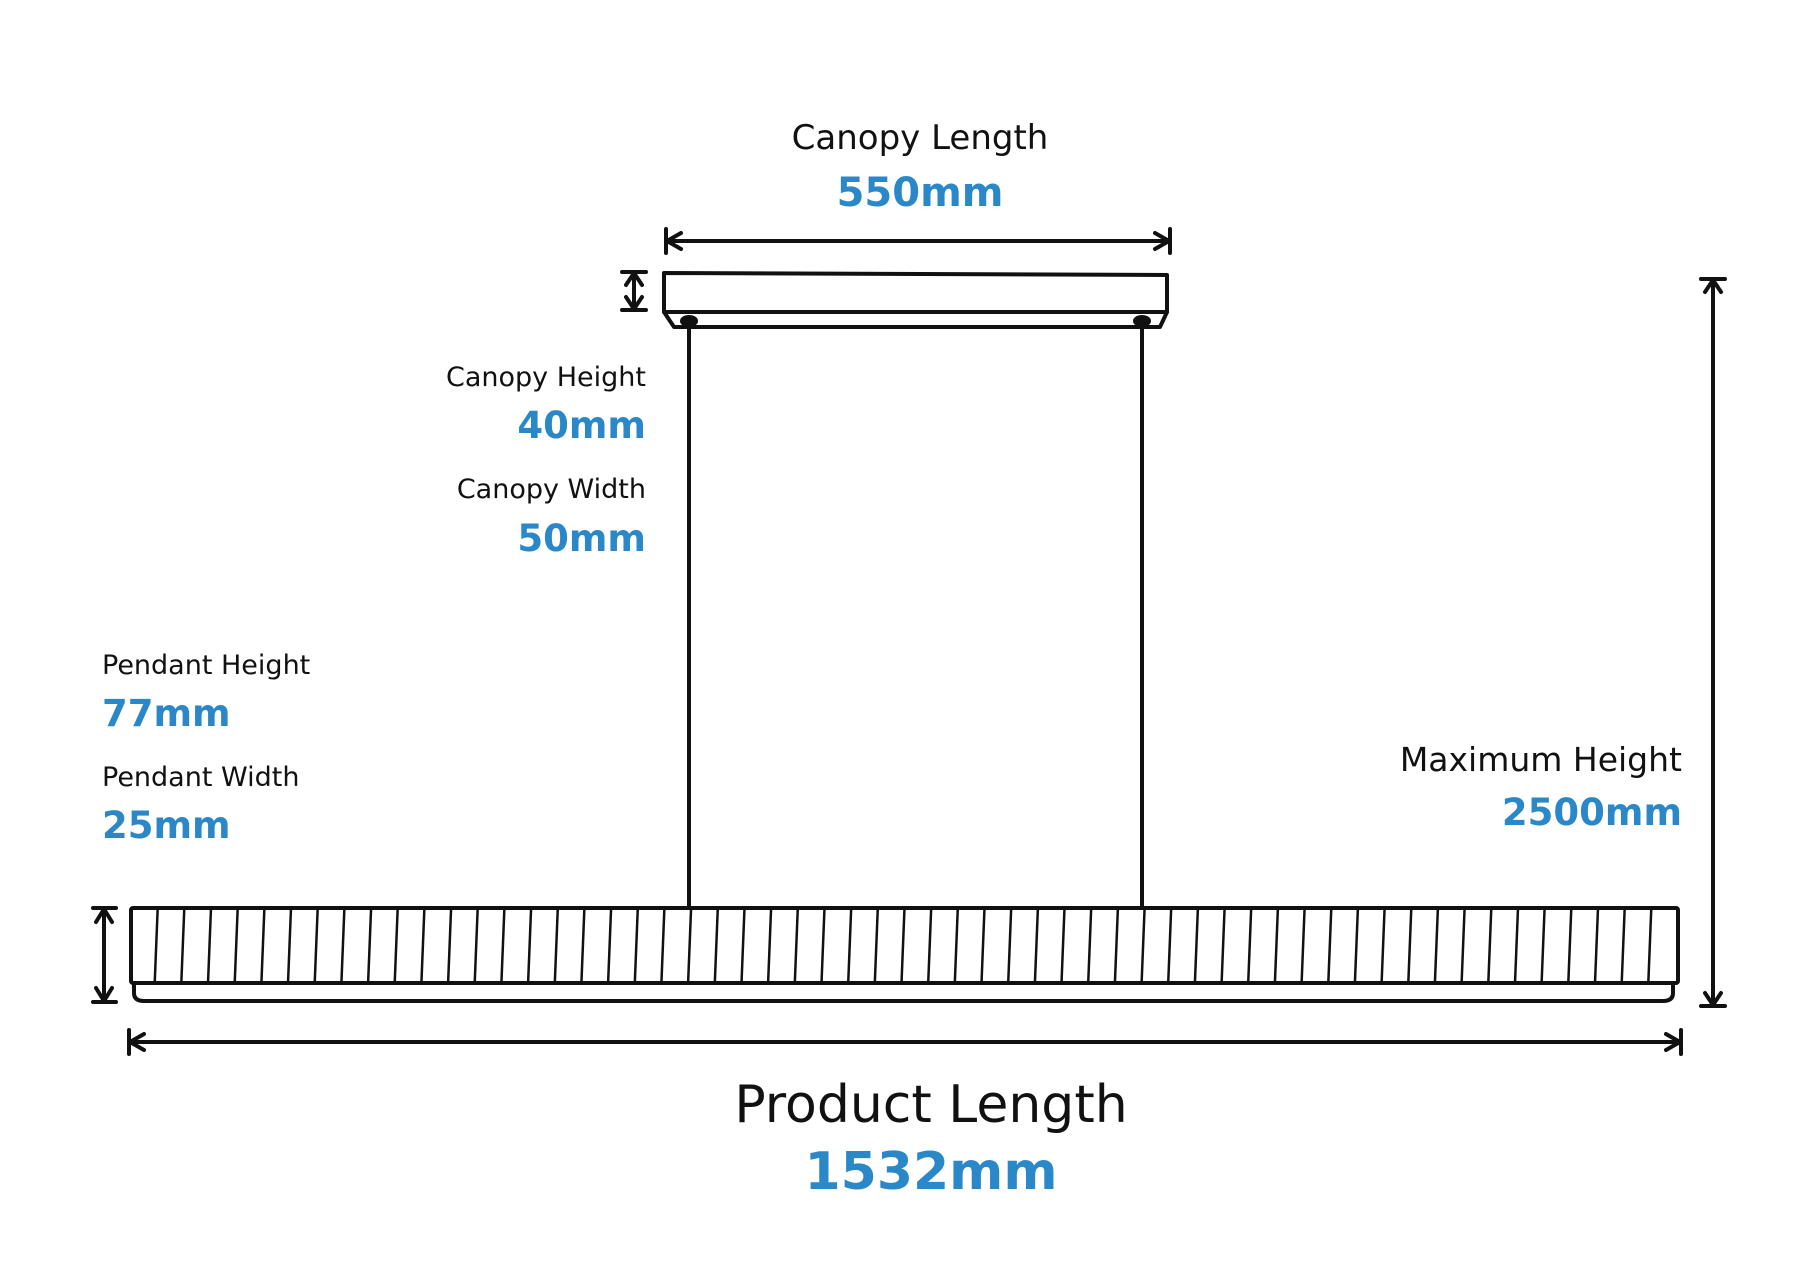  Describe the element at coordinates (931, 1172) in the screenshot. I see `product-length-value: 1532mm` at that location.